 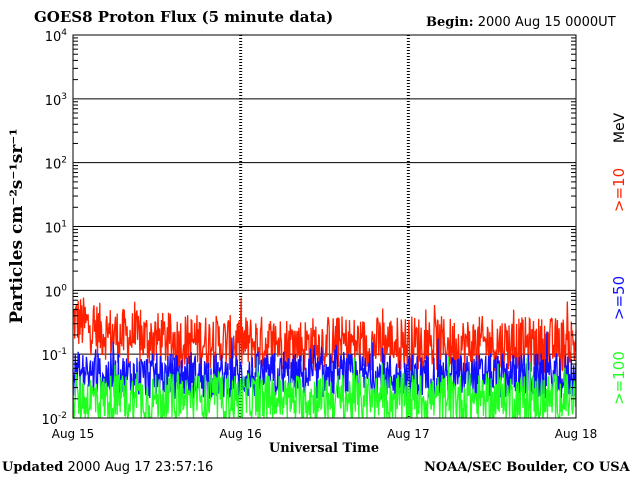 I want to click on x-tick-label-0: Aug 15, so click(x=73, y=434).